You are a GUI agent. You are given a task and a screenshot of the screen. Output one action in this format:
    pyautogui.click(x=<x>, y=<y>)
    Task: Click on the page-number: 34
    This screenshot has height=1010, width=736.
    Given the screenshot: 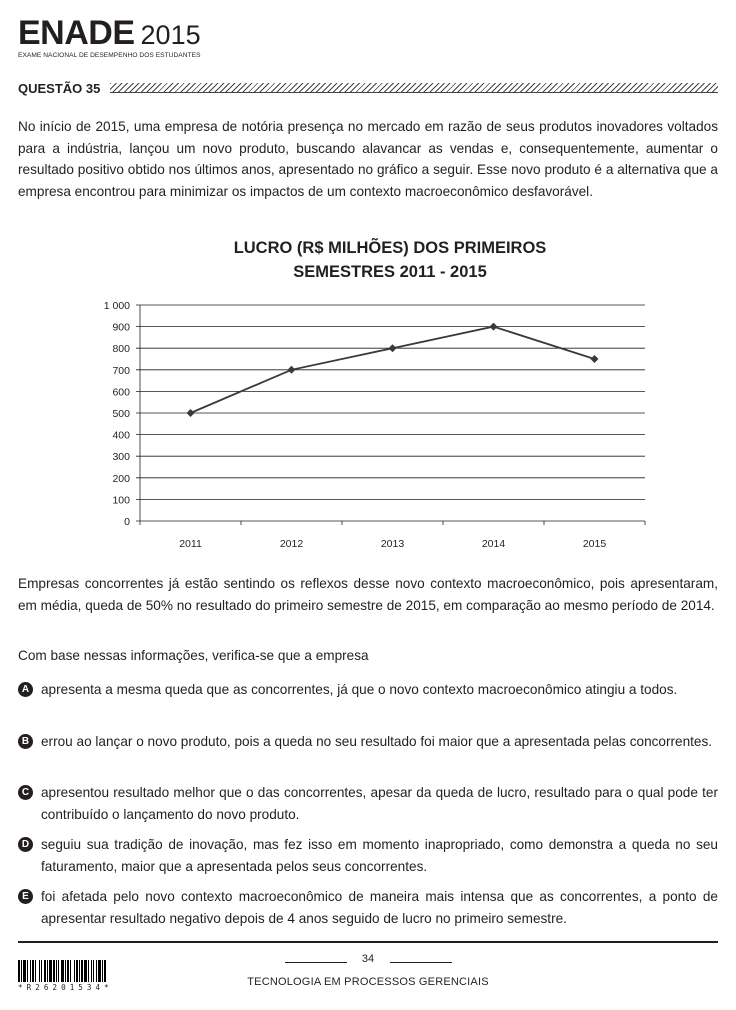 What is the action you would take?
    pyautogui.click(x=368, y=959)
    